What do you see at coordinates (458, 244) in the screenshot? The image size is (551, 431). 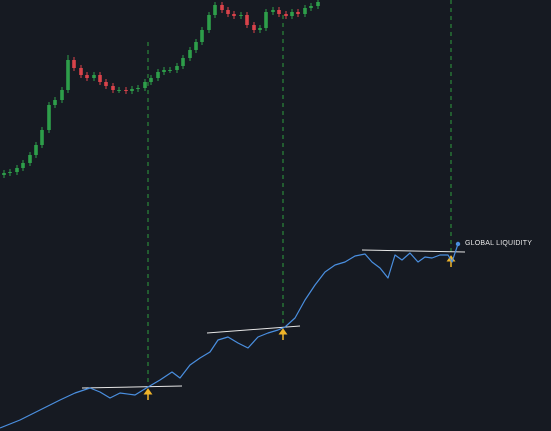 I see `line-end-dot` at bounding box center [458, 244].